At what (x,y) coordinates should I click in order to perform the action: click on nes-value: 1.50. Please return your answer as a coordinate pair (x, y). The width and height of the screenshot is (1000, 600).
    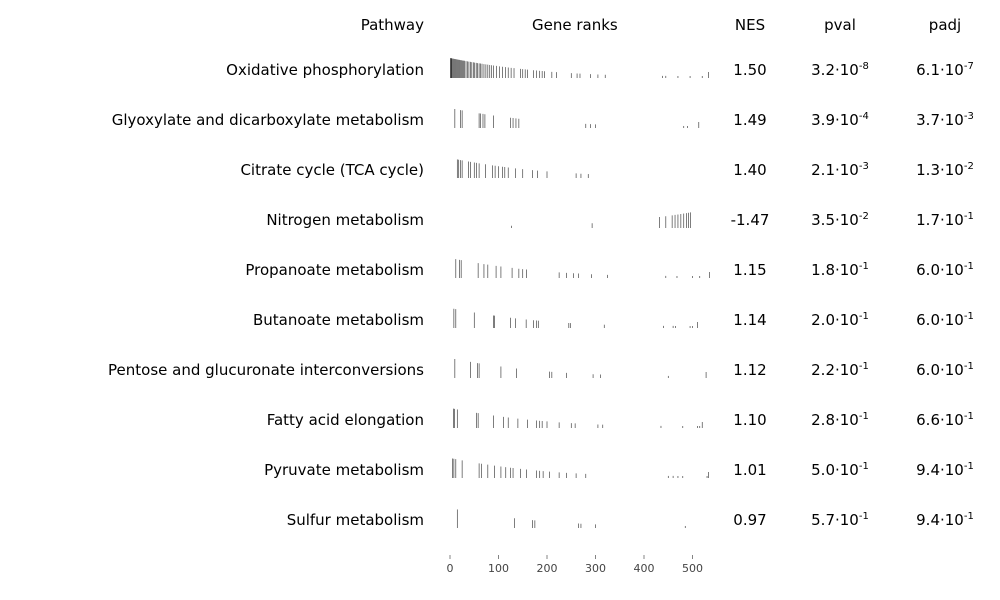
    Looking at the image, I should click on (750, 70).